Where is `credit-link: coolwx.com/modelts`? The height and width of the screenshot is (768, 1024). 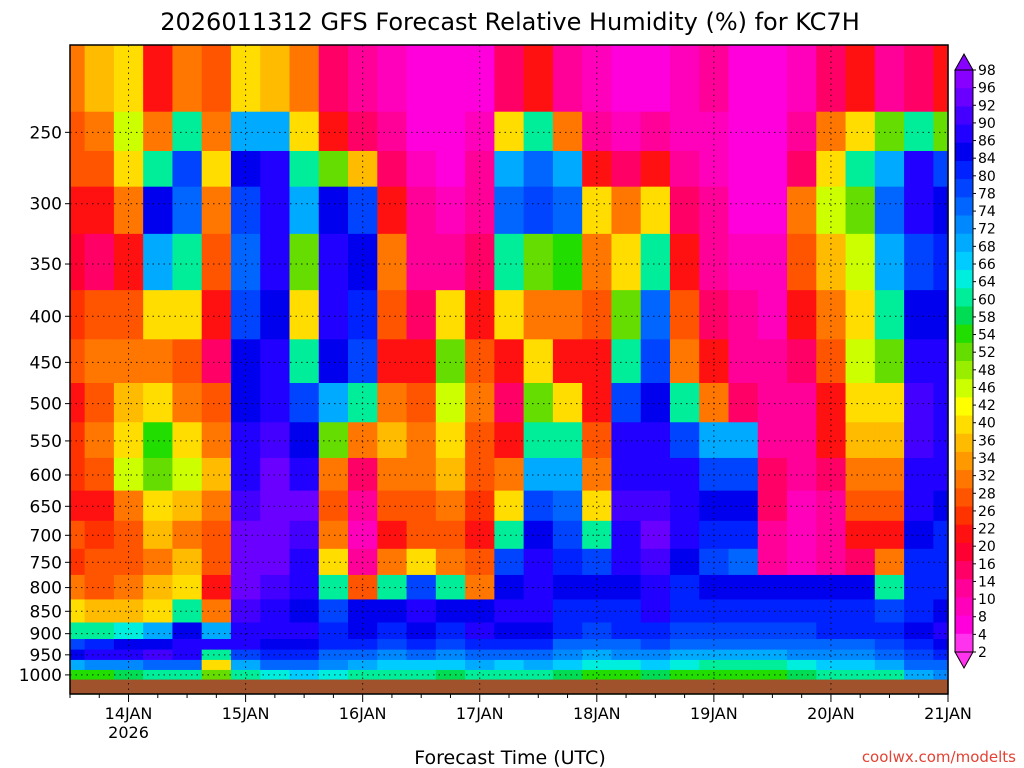
credit-link: coolwx.com/modelts is located at coordinates (939, 757).